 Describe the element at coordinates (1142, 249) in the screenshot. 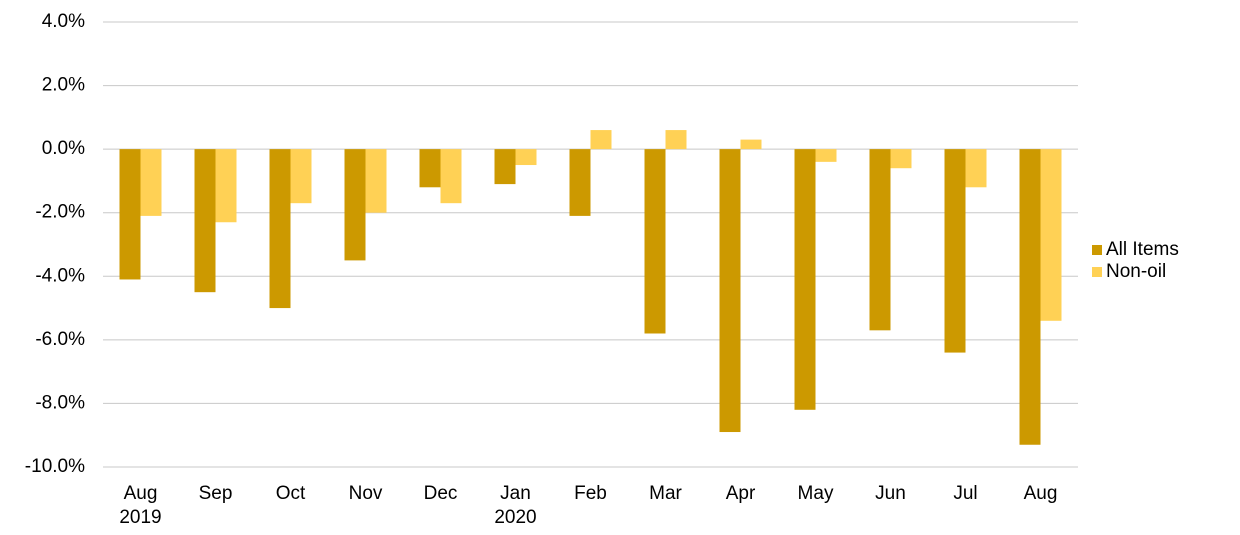

I see `legend-label: All Items` at that location.